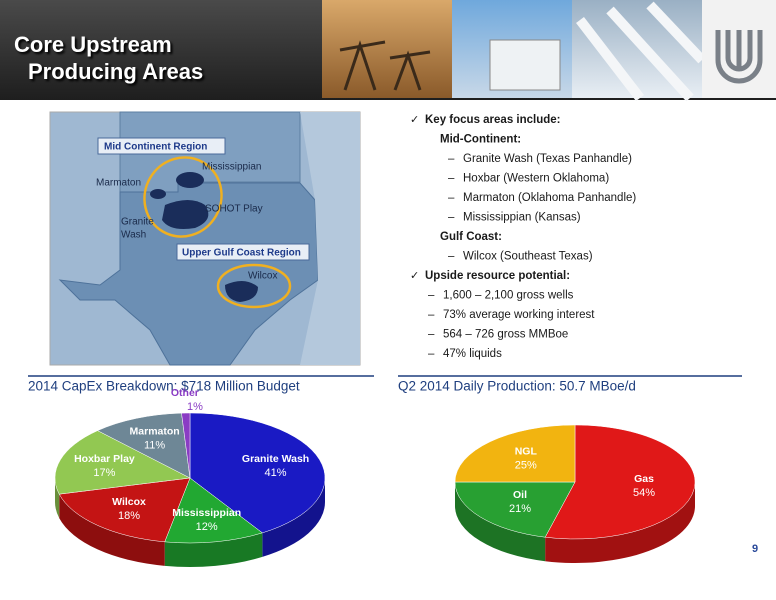 This screenshot has height=600, width=776. Describe the element at coordinates (275, 459) in the screenshot. I see `slice-label: Granite Wash` at that location.